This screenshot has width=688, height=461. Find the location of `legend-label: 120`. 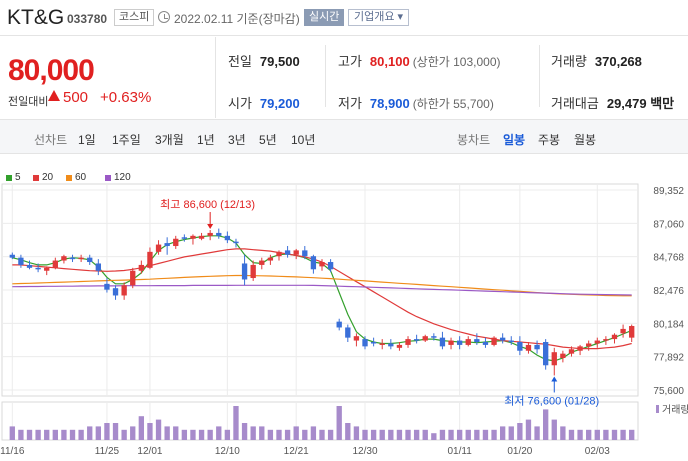

legend-label: 120 is located at coordinates (122, 177).